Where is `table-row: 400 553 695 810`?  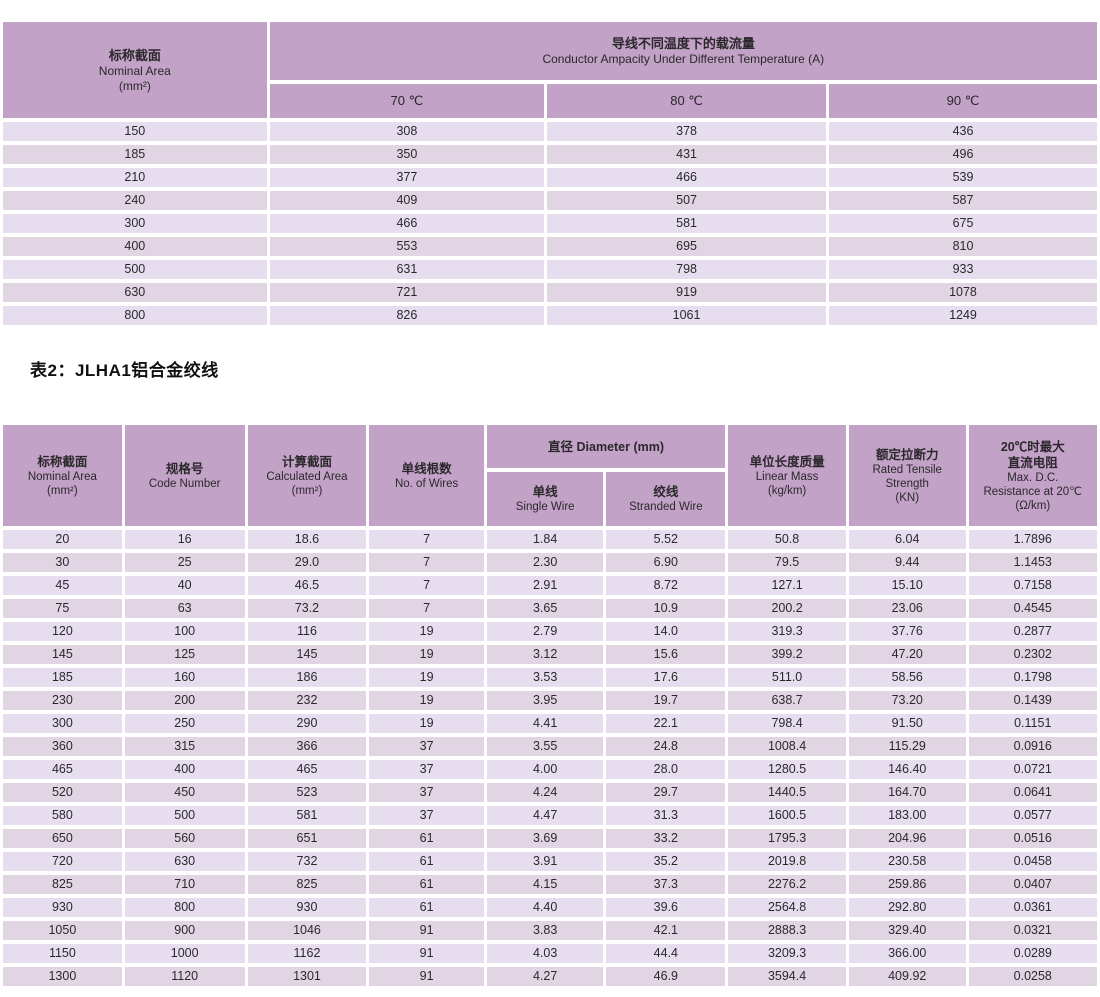
table-row: 400 553 695 810 is located at coordinates (550, 246).